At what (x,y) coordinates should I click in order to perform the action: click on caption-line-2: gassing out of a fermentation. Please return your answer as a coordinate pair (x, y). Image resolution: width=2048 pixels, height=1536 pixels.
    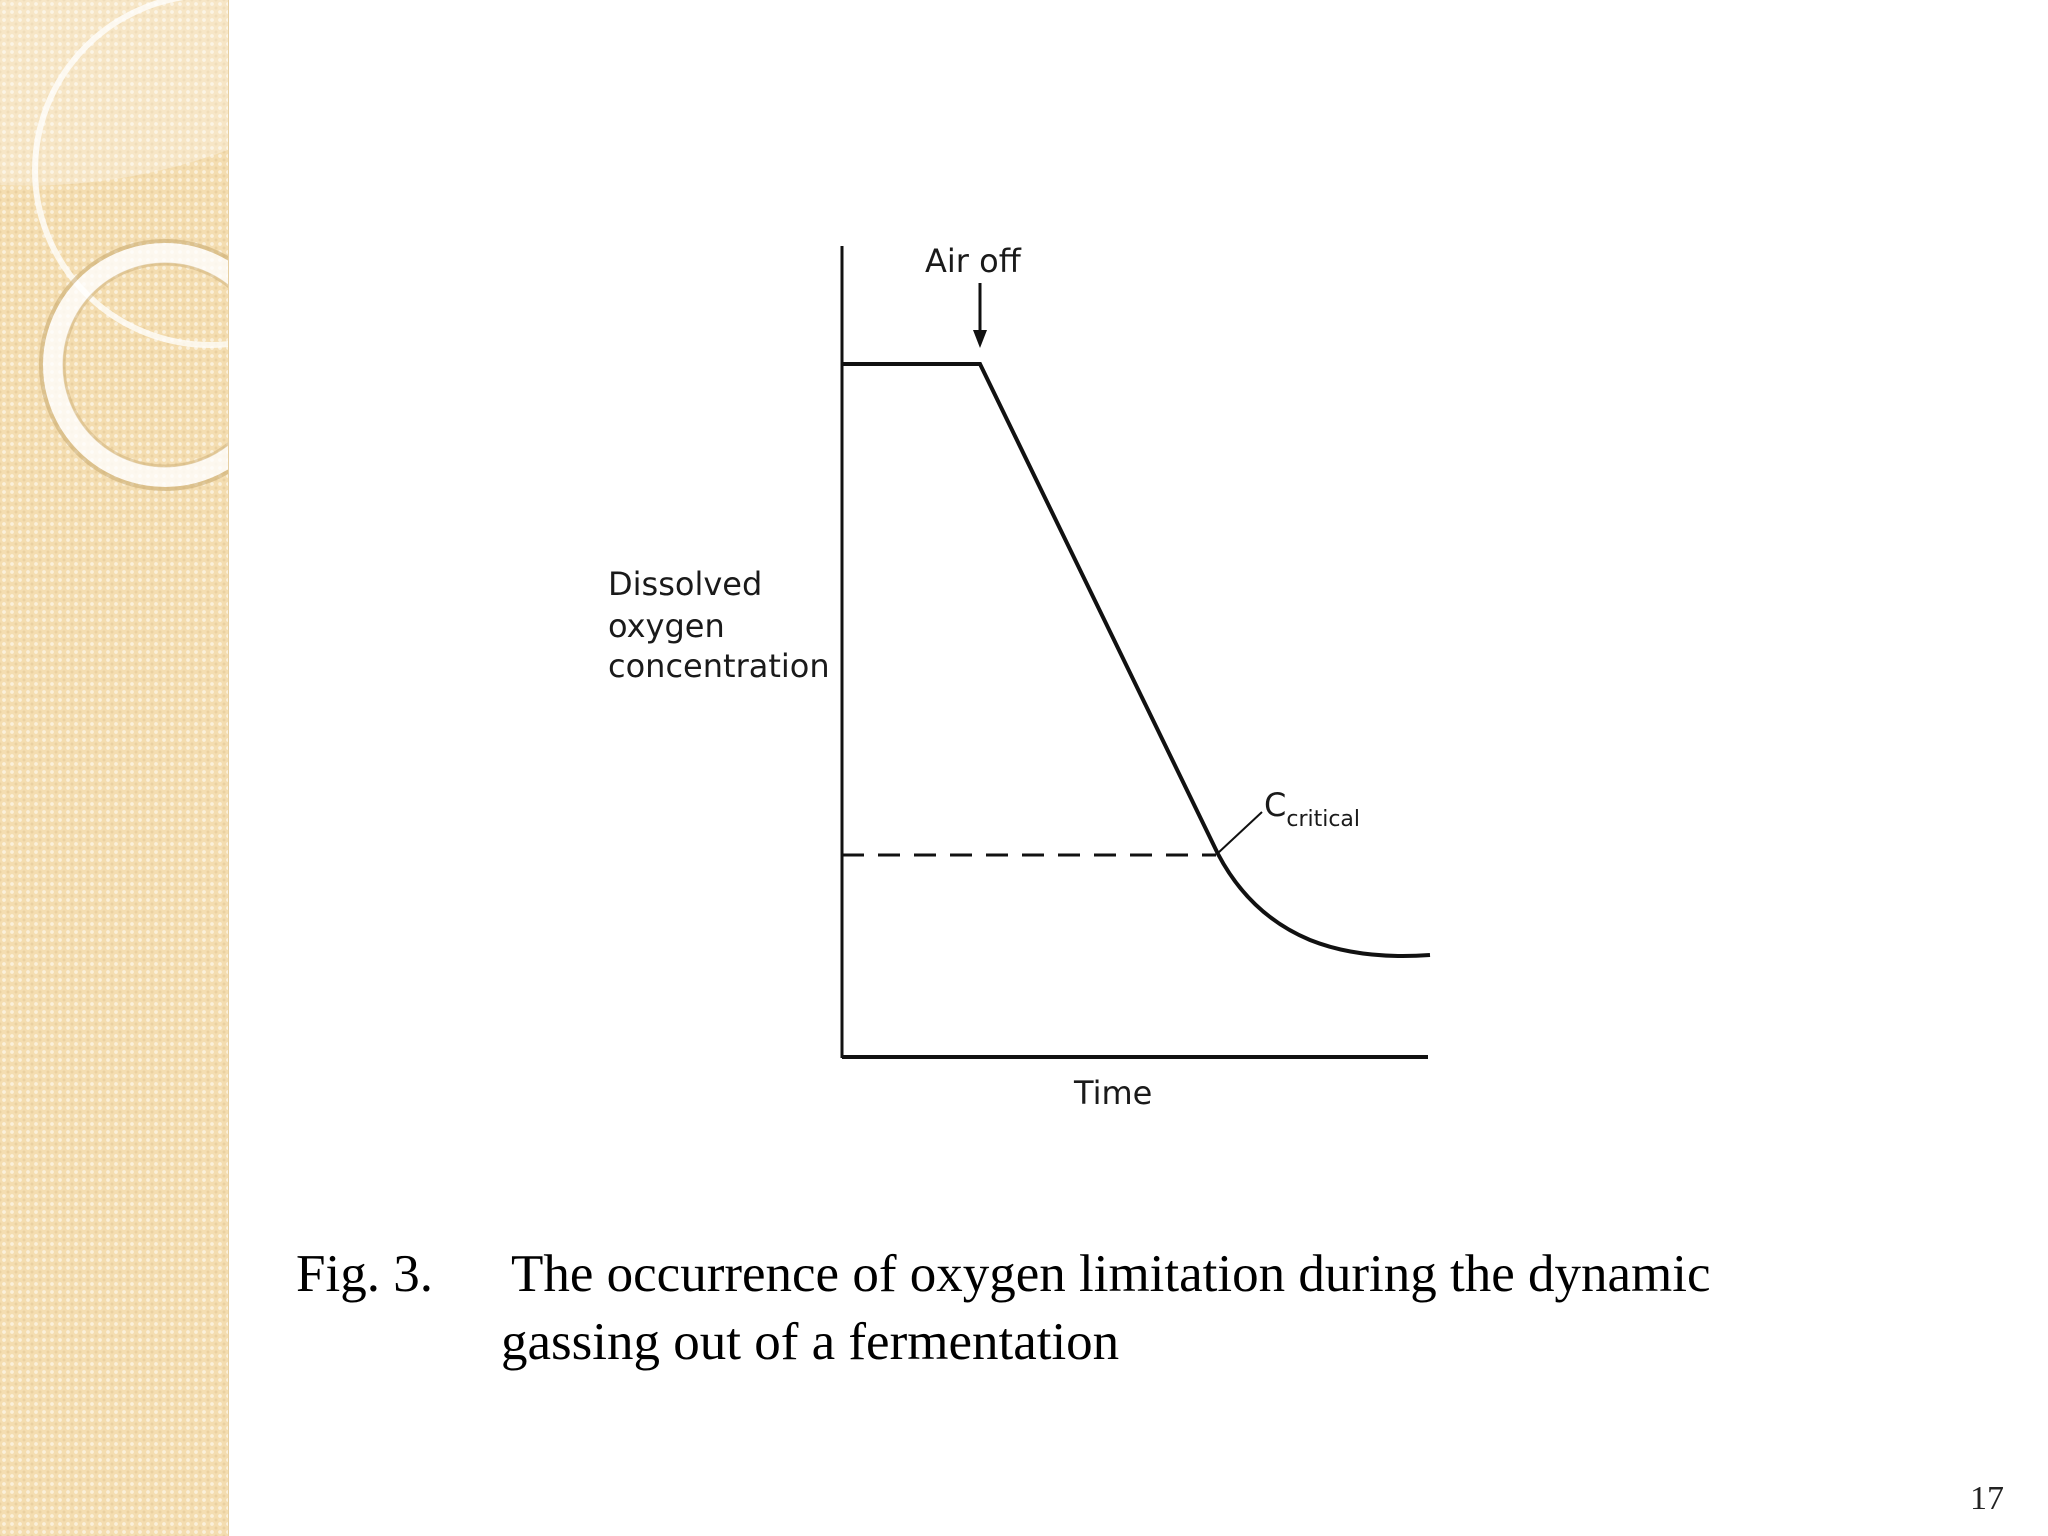
    Looking at the image, I should click on (810, 1342).